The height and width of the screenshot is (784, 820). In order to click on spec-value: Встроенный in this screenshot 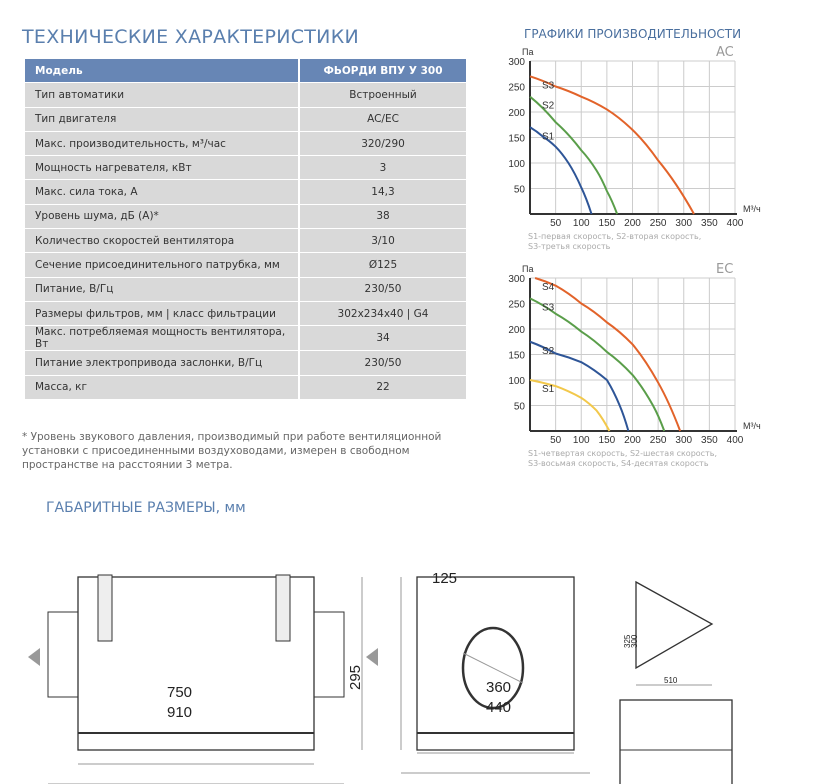, I will do `click(383, 95)`.